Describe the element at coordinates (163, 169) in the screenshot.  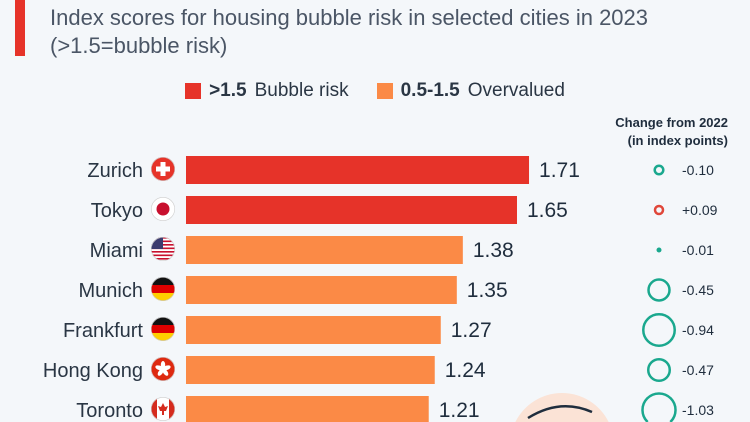
I see `switzerland-flag-icon` at that location.